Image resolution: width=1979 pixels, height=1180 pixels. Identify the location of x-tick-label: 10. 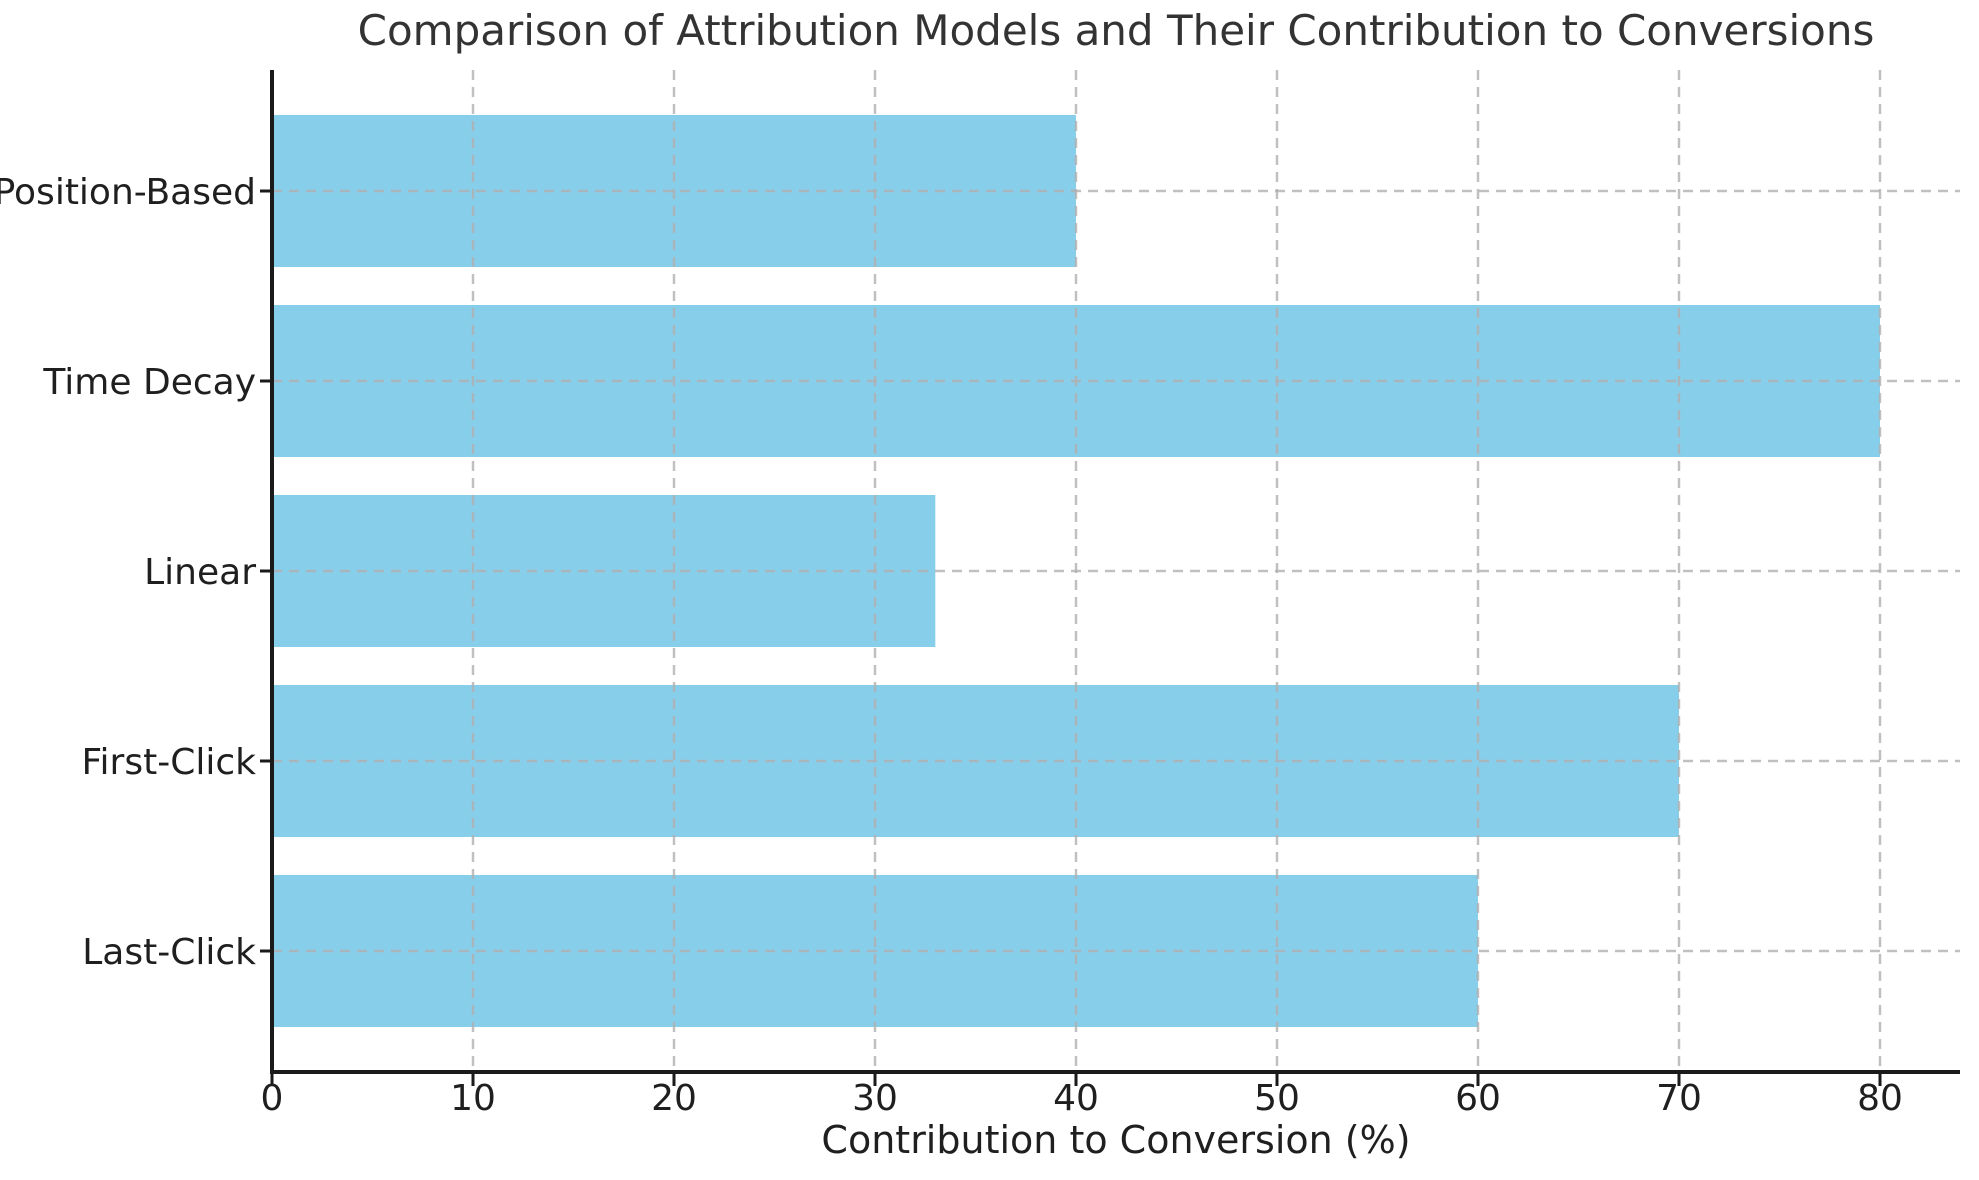
(473, 1098).